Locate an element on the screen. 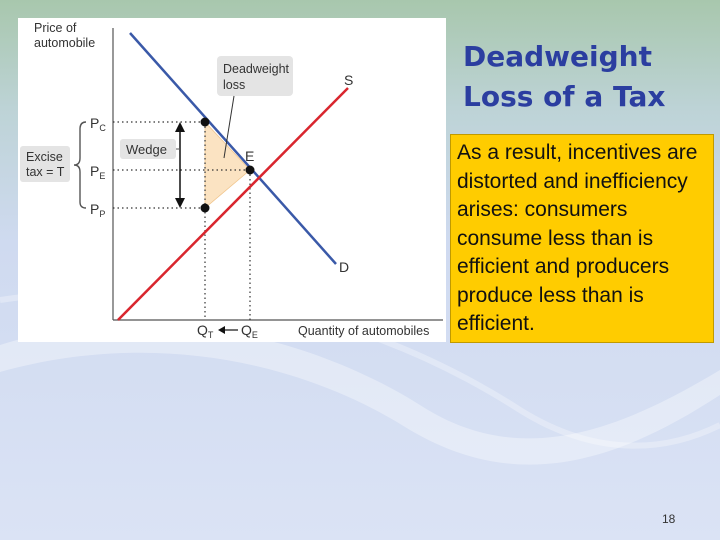 The image size is (720, 540). wedge-label: Wedge is located at coordinates (146, 149).